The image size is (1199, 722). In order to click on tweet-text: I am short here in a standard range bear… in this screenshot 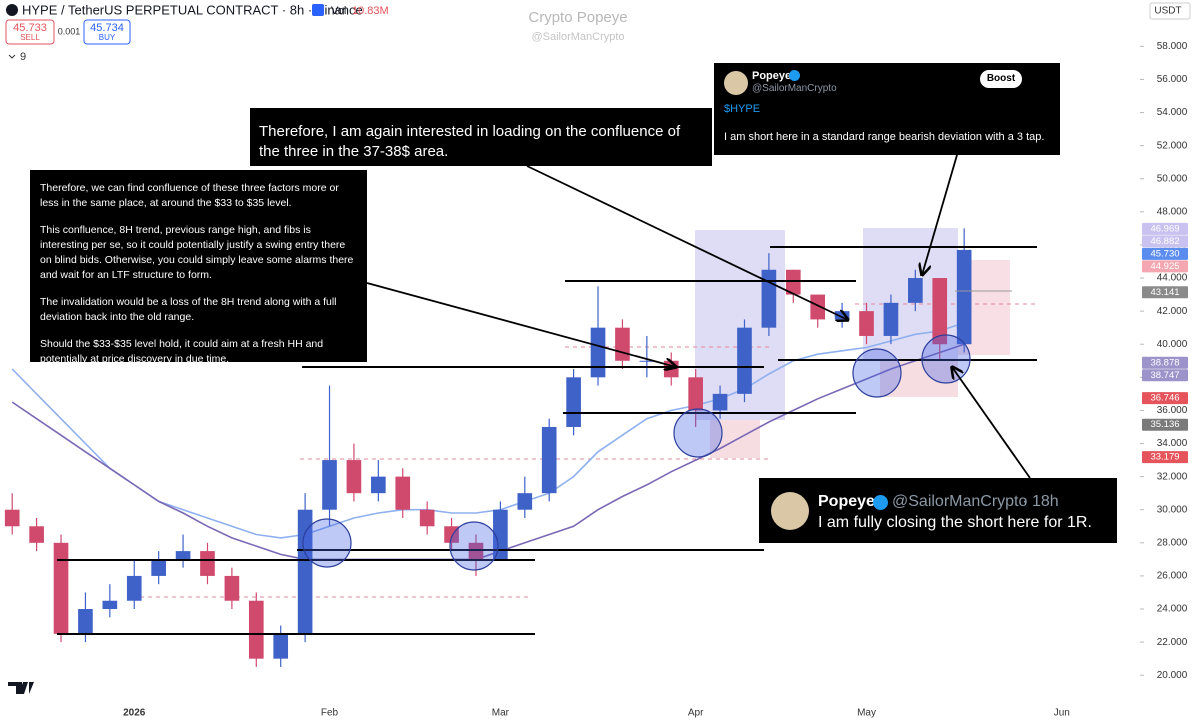, I will do `click(884, 137)`.